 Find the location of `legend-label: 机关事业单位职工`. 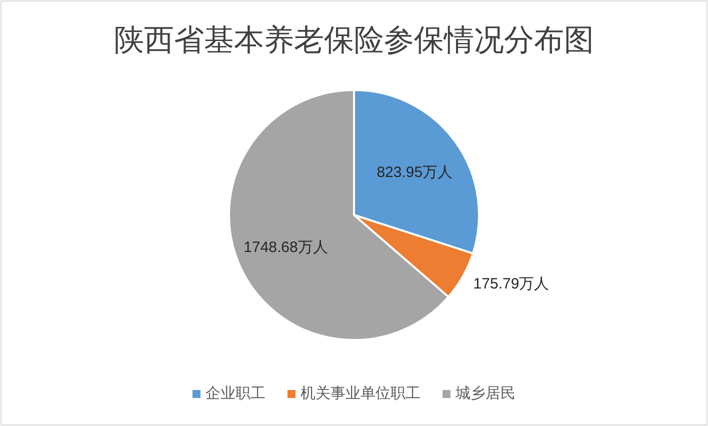

legend-label: 机关事业单位职工 is located at coordinates (360, 393).